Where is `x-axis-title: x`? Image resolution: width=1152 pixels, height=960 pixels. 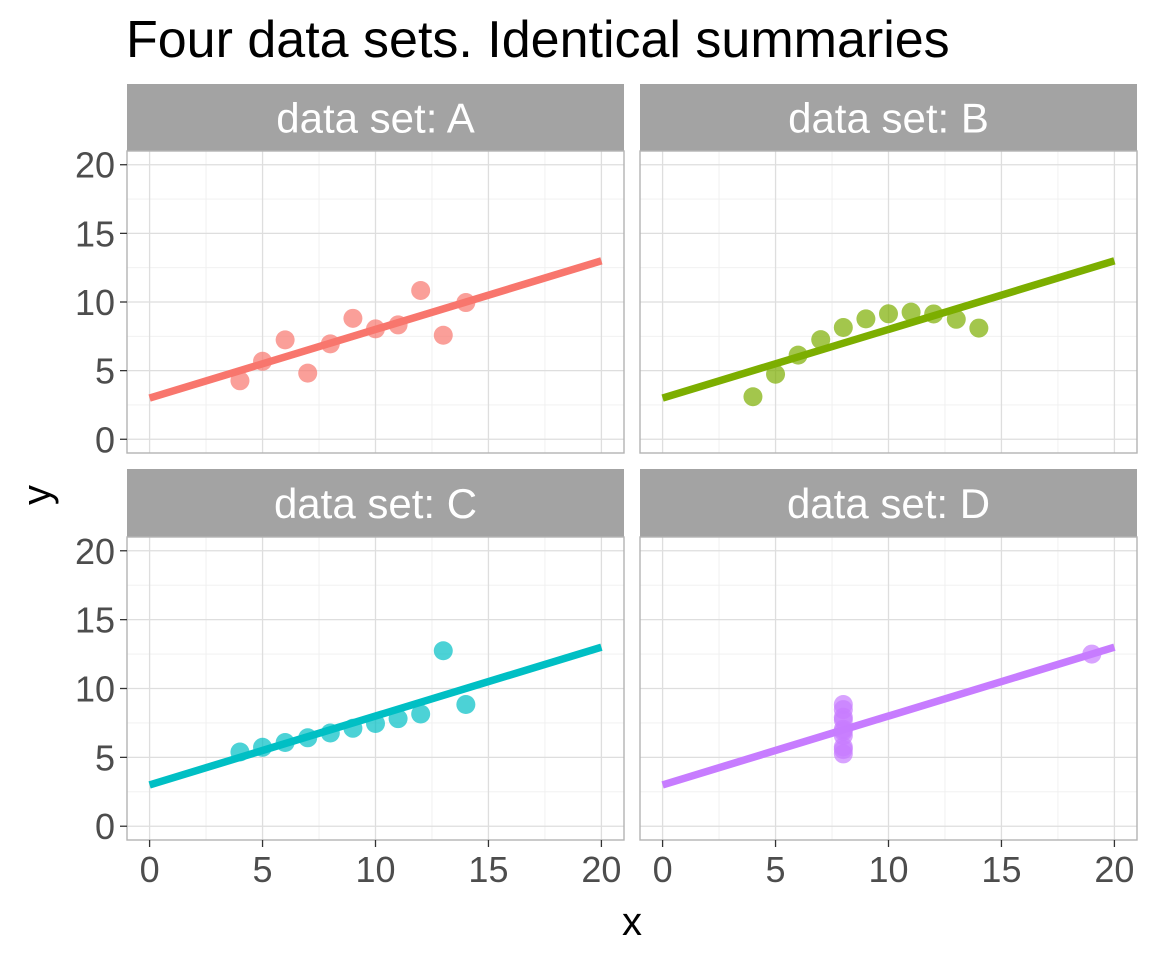 x-axis-title: x is located at coordinates (632, 922).